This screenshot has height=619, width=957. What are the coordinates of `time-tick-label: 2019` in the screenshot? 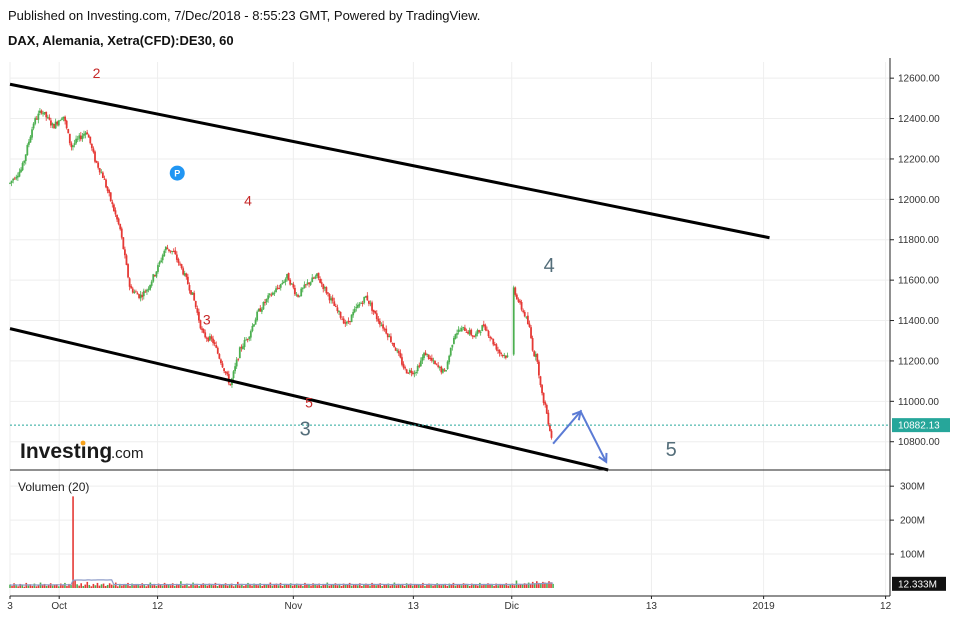 It's located at (763, 606).